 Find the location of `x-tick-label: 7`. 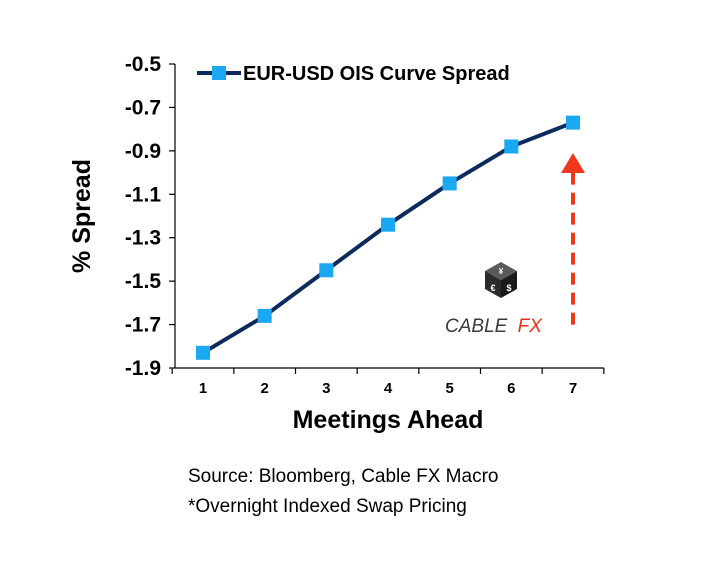

x-tick-label: 7 is located at coordinates (573, 388).